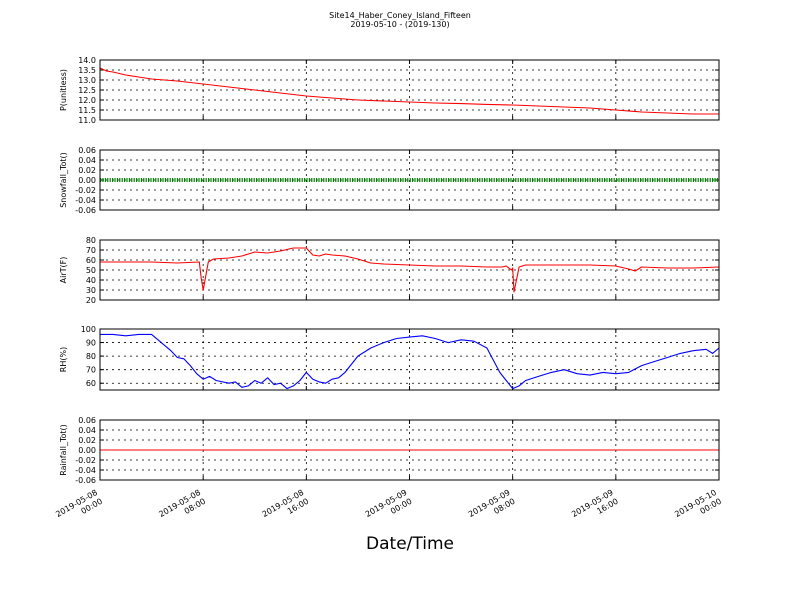 The image size is (800, 600). I want to click on y-tick-label: 90, so click(91, 343).